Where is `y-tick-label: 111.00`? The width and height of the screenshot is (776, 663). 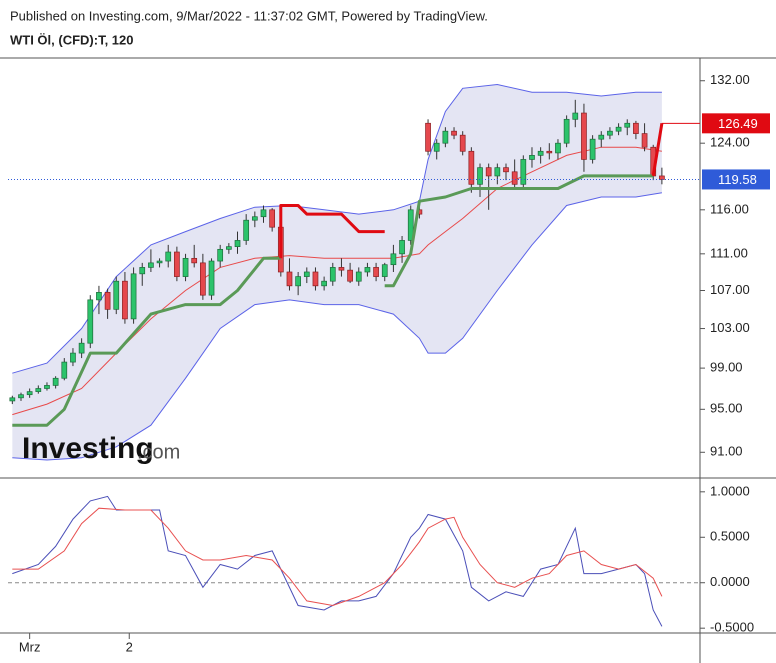
y-tick-label: 111.00 is located at coordinates (729, 252).